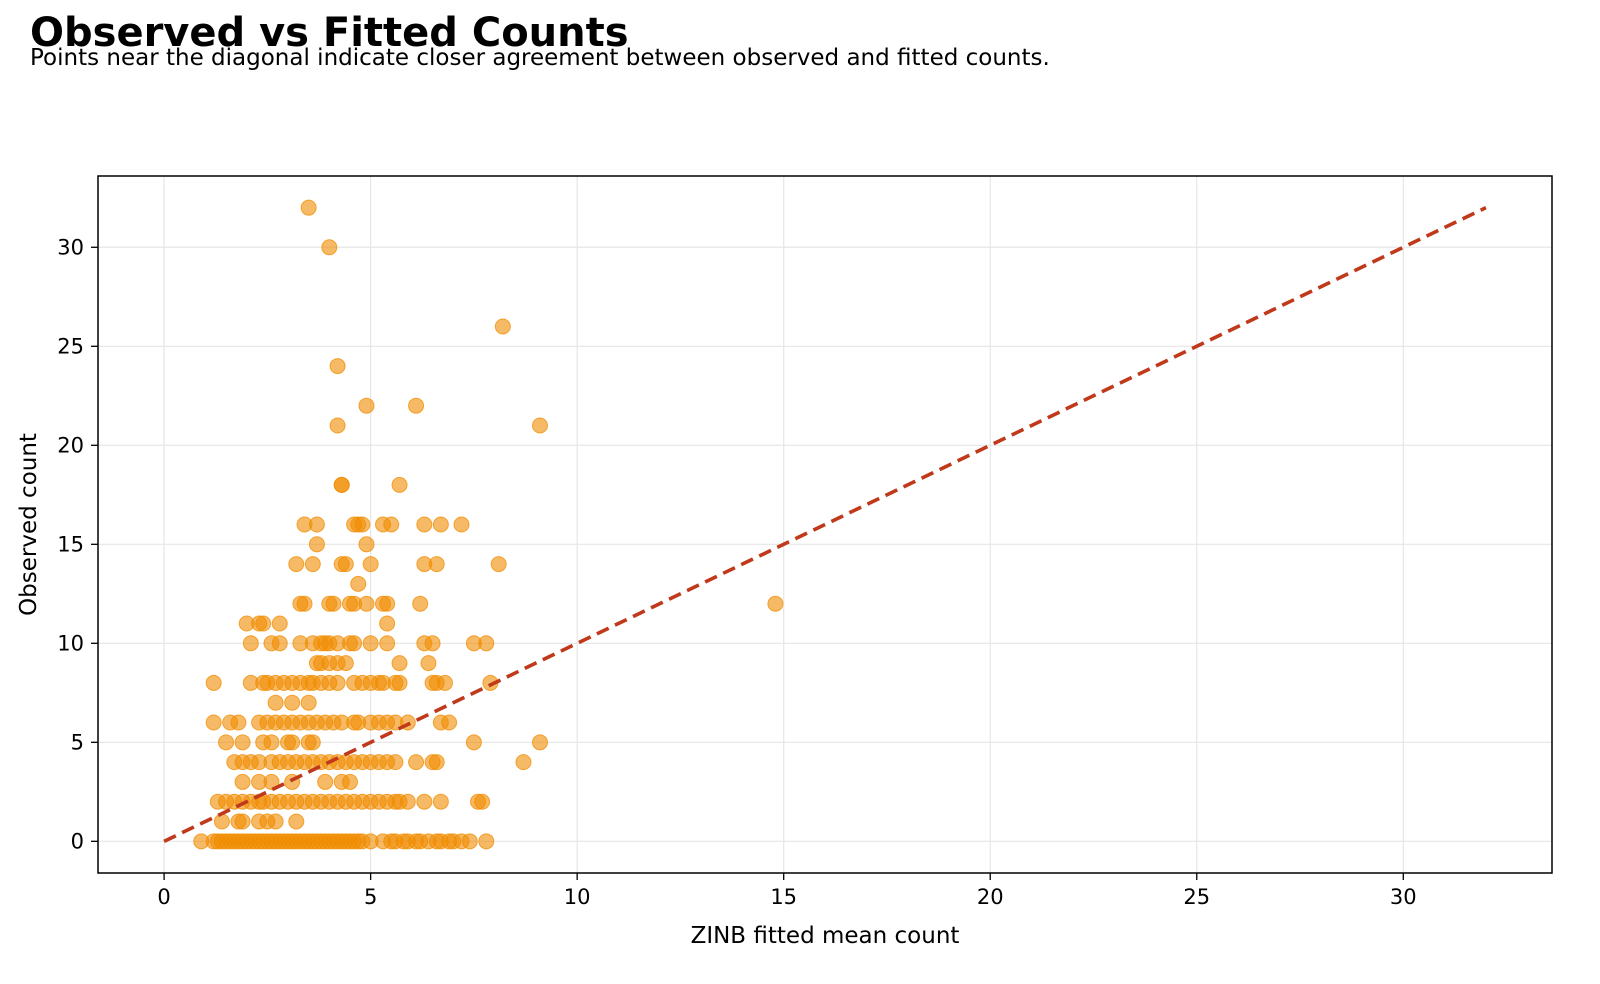 The height and width of the screenshot is (984, 1600). I want to click on x-tick-label: 25, so click(1196, 897).